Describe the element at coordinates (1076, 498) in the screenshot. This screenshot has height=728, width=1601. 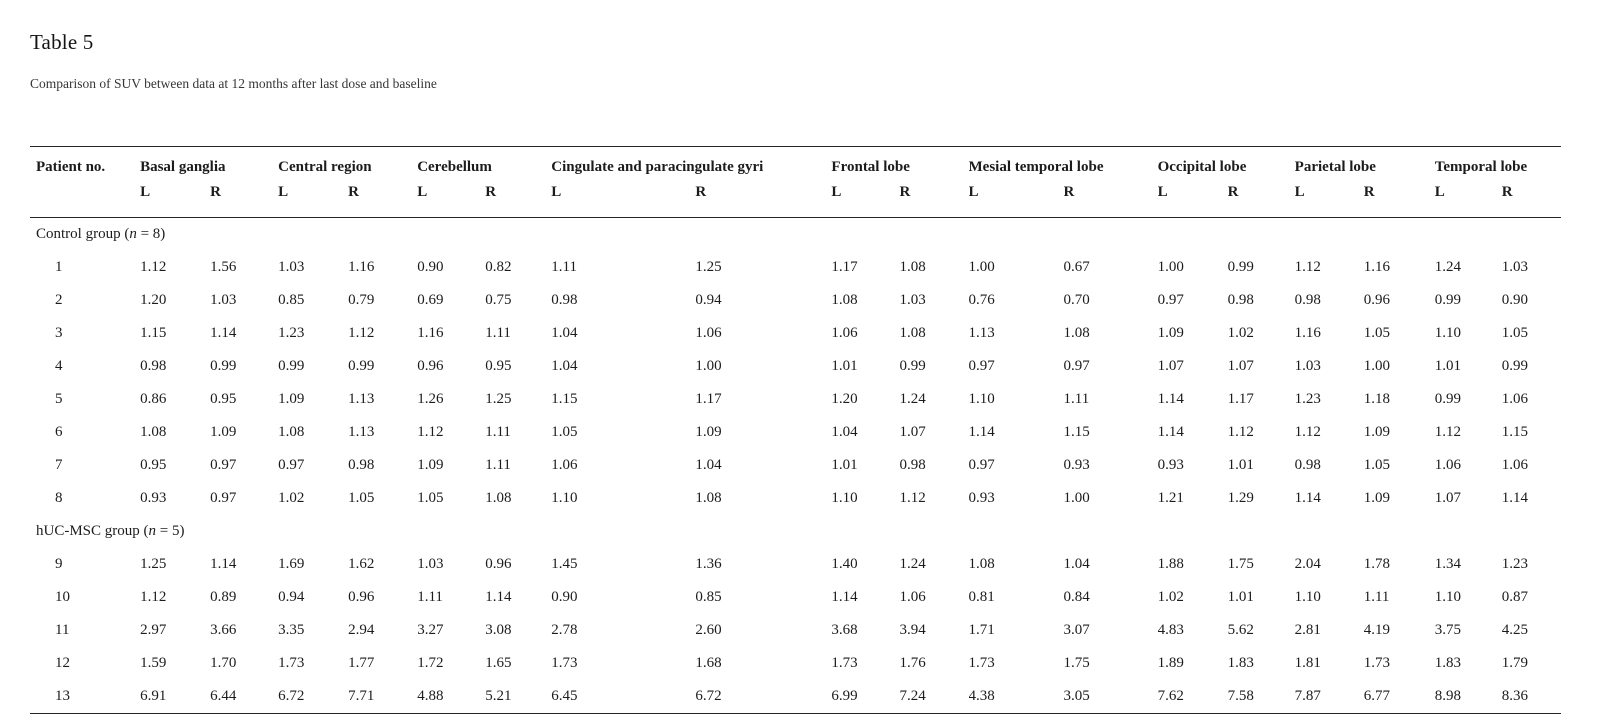
I see `suv-value-cell: 1.00` at that location.